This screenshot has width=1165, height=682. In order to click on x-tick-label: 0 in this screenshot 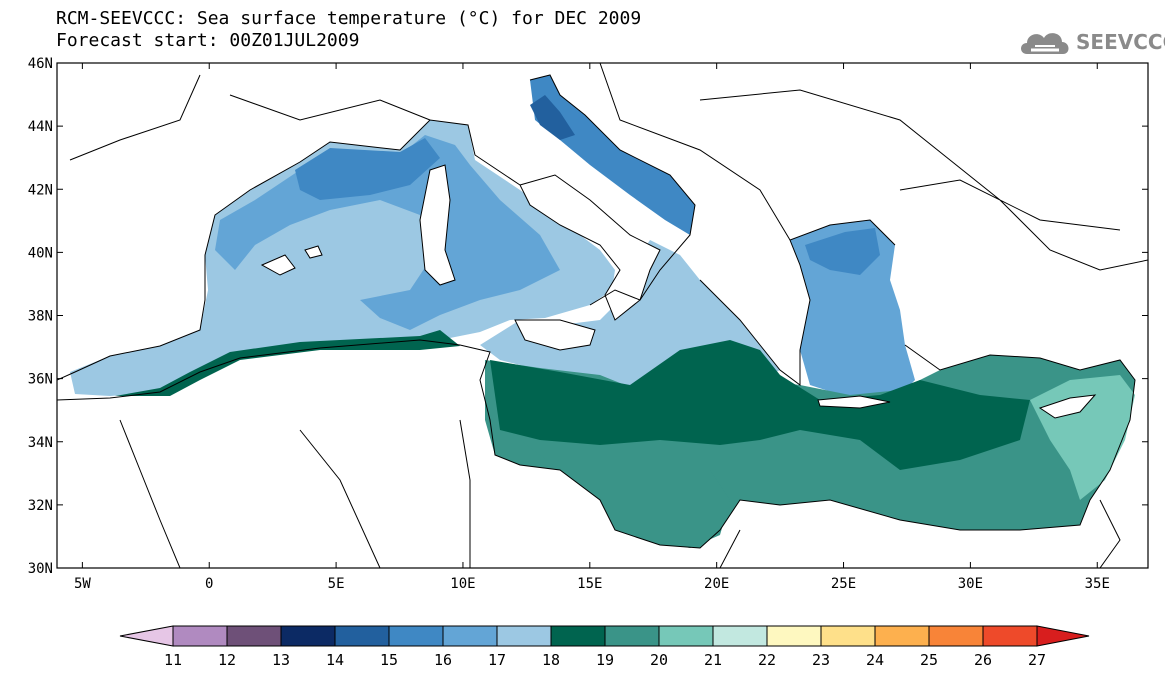, I will do `click(209, 584)`.